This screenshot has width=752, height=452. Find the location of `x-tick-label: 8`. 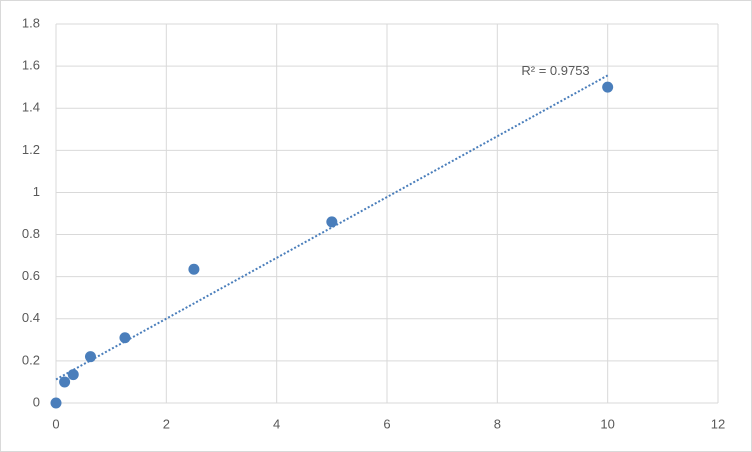

x-tick-label: 8 is located at coordinates (497, 423).